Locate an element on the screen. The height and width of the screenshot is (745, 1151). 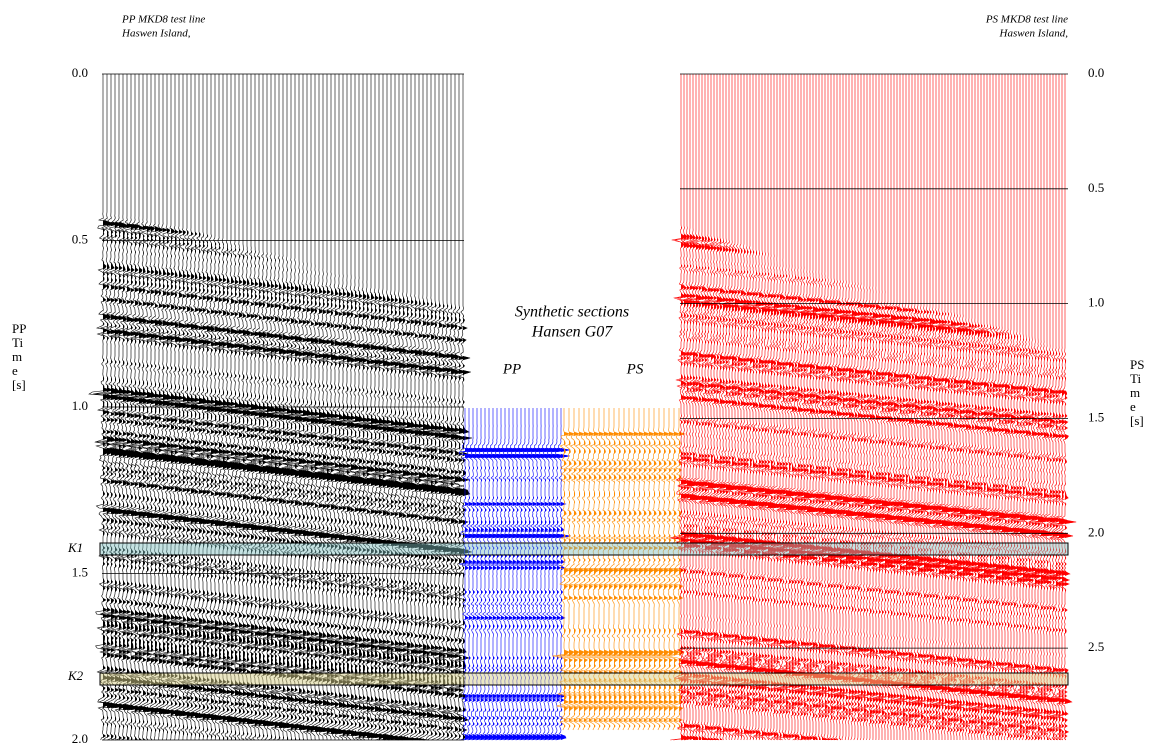
title-left: Haswen Island, is located at coordinates (156, 34).